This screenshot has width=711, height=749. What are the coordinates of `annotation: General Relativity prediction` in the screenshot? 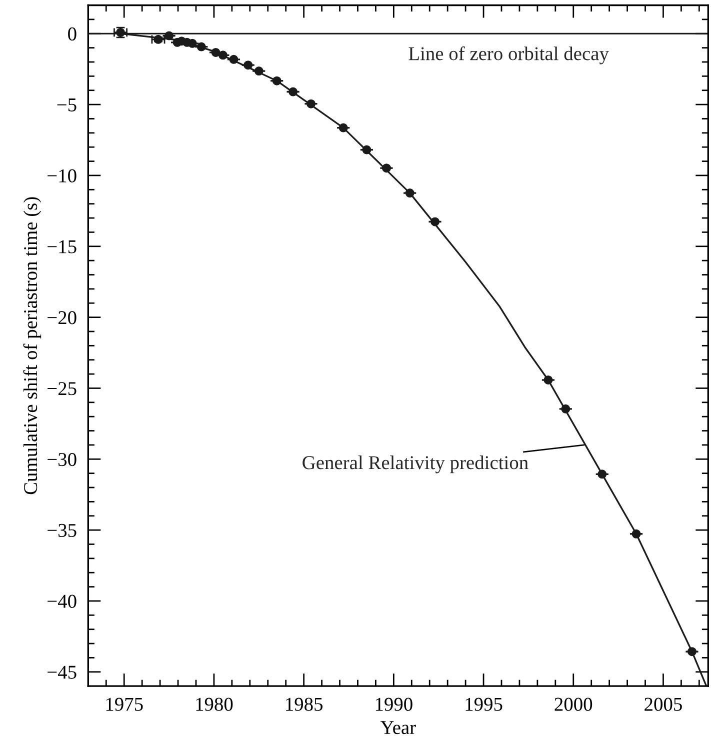 It's located at (415, 465).